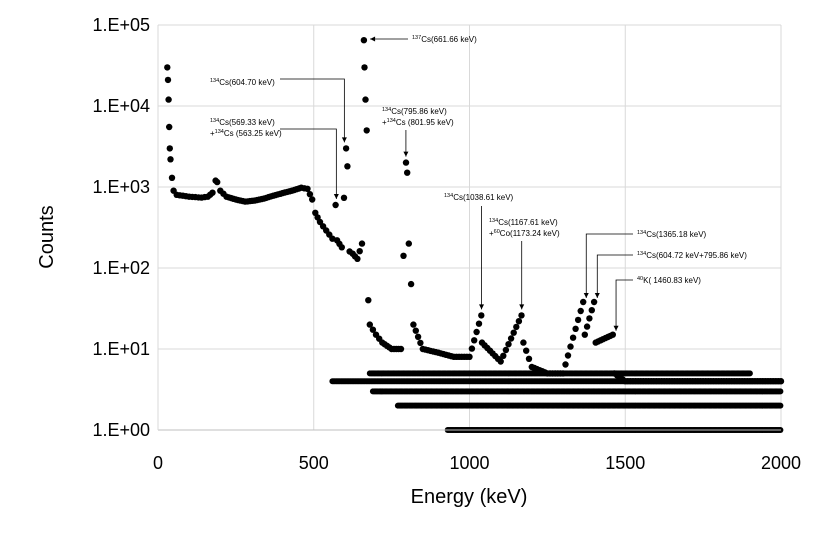 This screenshot has height=542, width=831. What do you see at coordinates (121, 25) in the screenshot?
I see `y-tick-label: 1.E+05` at bounding box center [121, 25].